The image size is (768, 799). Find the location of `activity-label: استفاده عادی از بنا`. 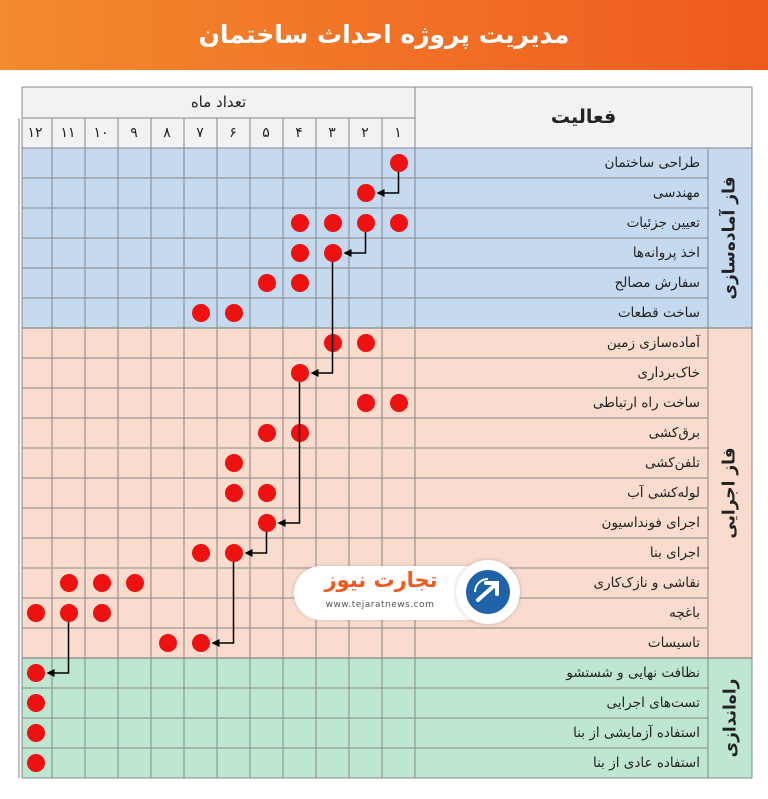

activity-label: استفاده عادی از بنا is located at coordinates (646, 763).